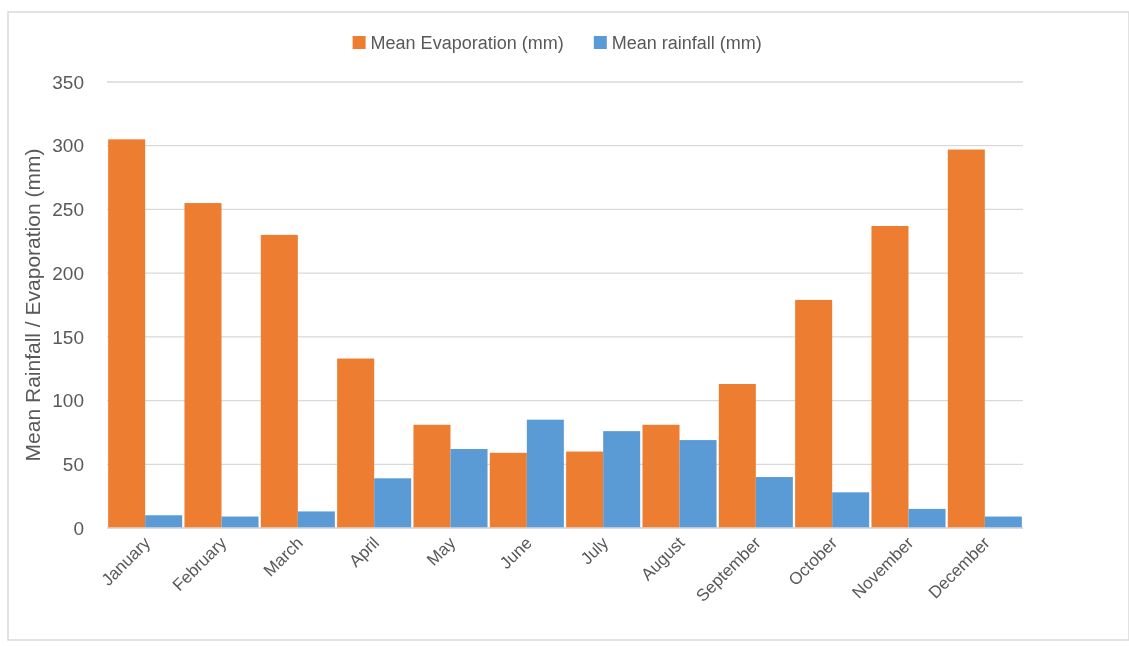 This screenshot has height=646, width=1129. Describe the element at coordinates (467, 43) in the screenshot. I see `legend-label: Mean Evaporation (mm)` at that location.